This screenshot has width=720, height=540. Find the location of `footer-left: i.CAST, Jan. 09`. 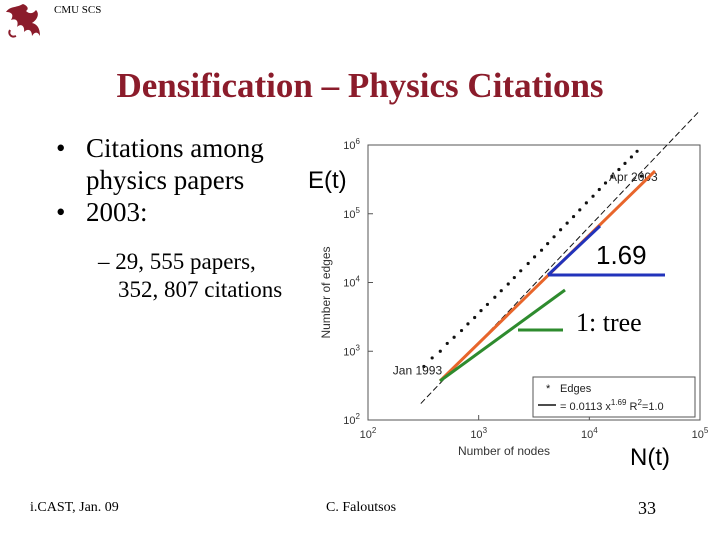

footer-left: i.CAST, Jan. 09 is located at coordinates (74, 507).